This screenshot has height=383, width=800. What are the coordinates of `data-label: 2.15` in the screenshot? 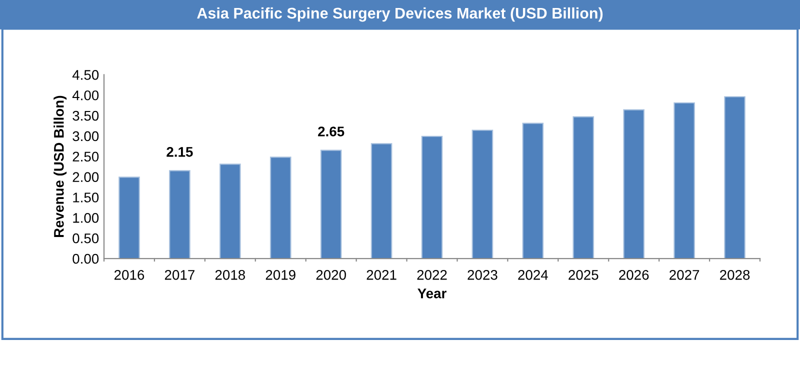 It's located at (179, 152).